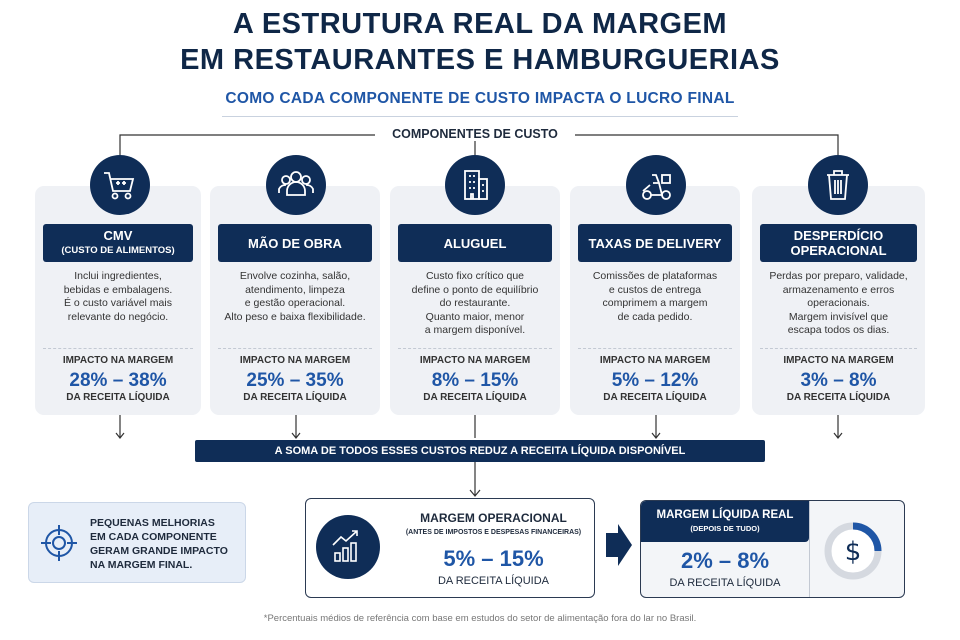 This screenshot has height=640, width=960. I want to click on impact-range: 28% – 38%, so click(118, 380).